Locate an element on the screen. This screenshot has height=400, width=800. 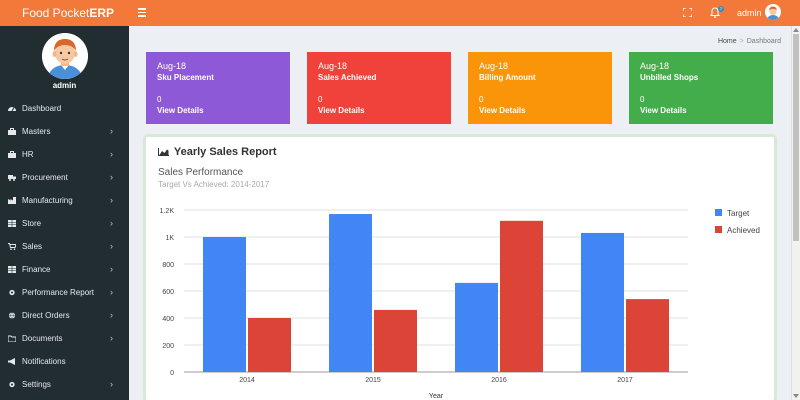
legend-label-achieved: Achieved is located at coordinates (743, 230).